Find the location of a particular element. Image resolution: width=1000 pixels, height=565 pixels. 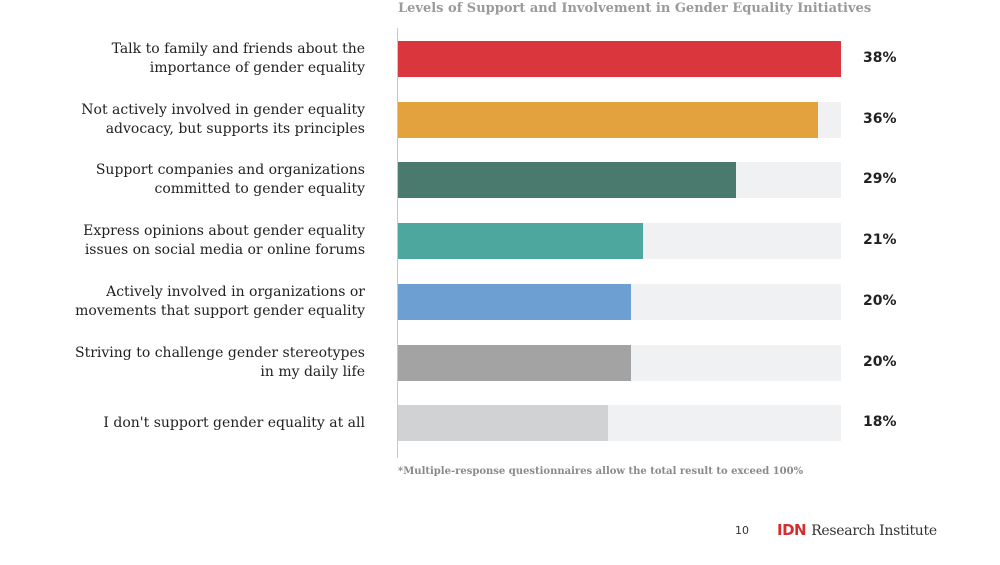

category-label-line: Express opinions about gender equality is located at coordinates (224, 231).